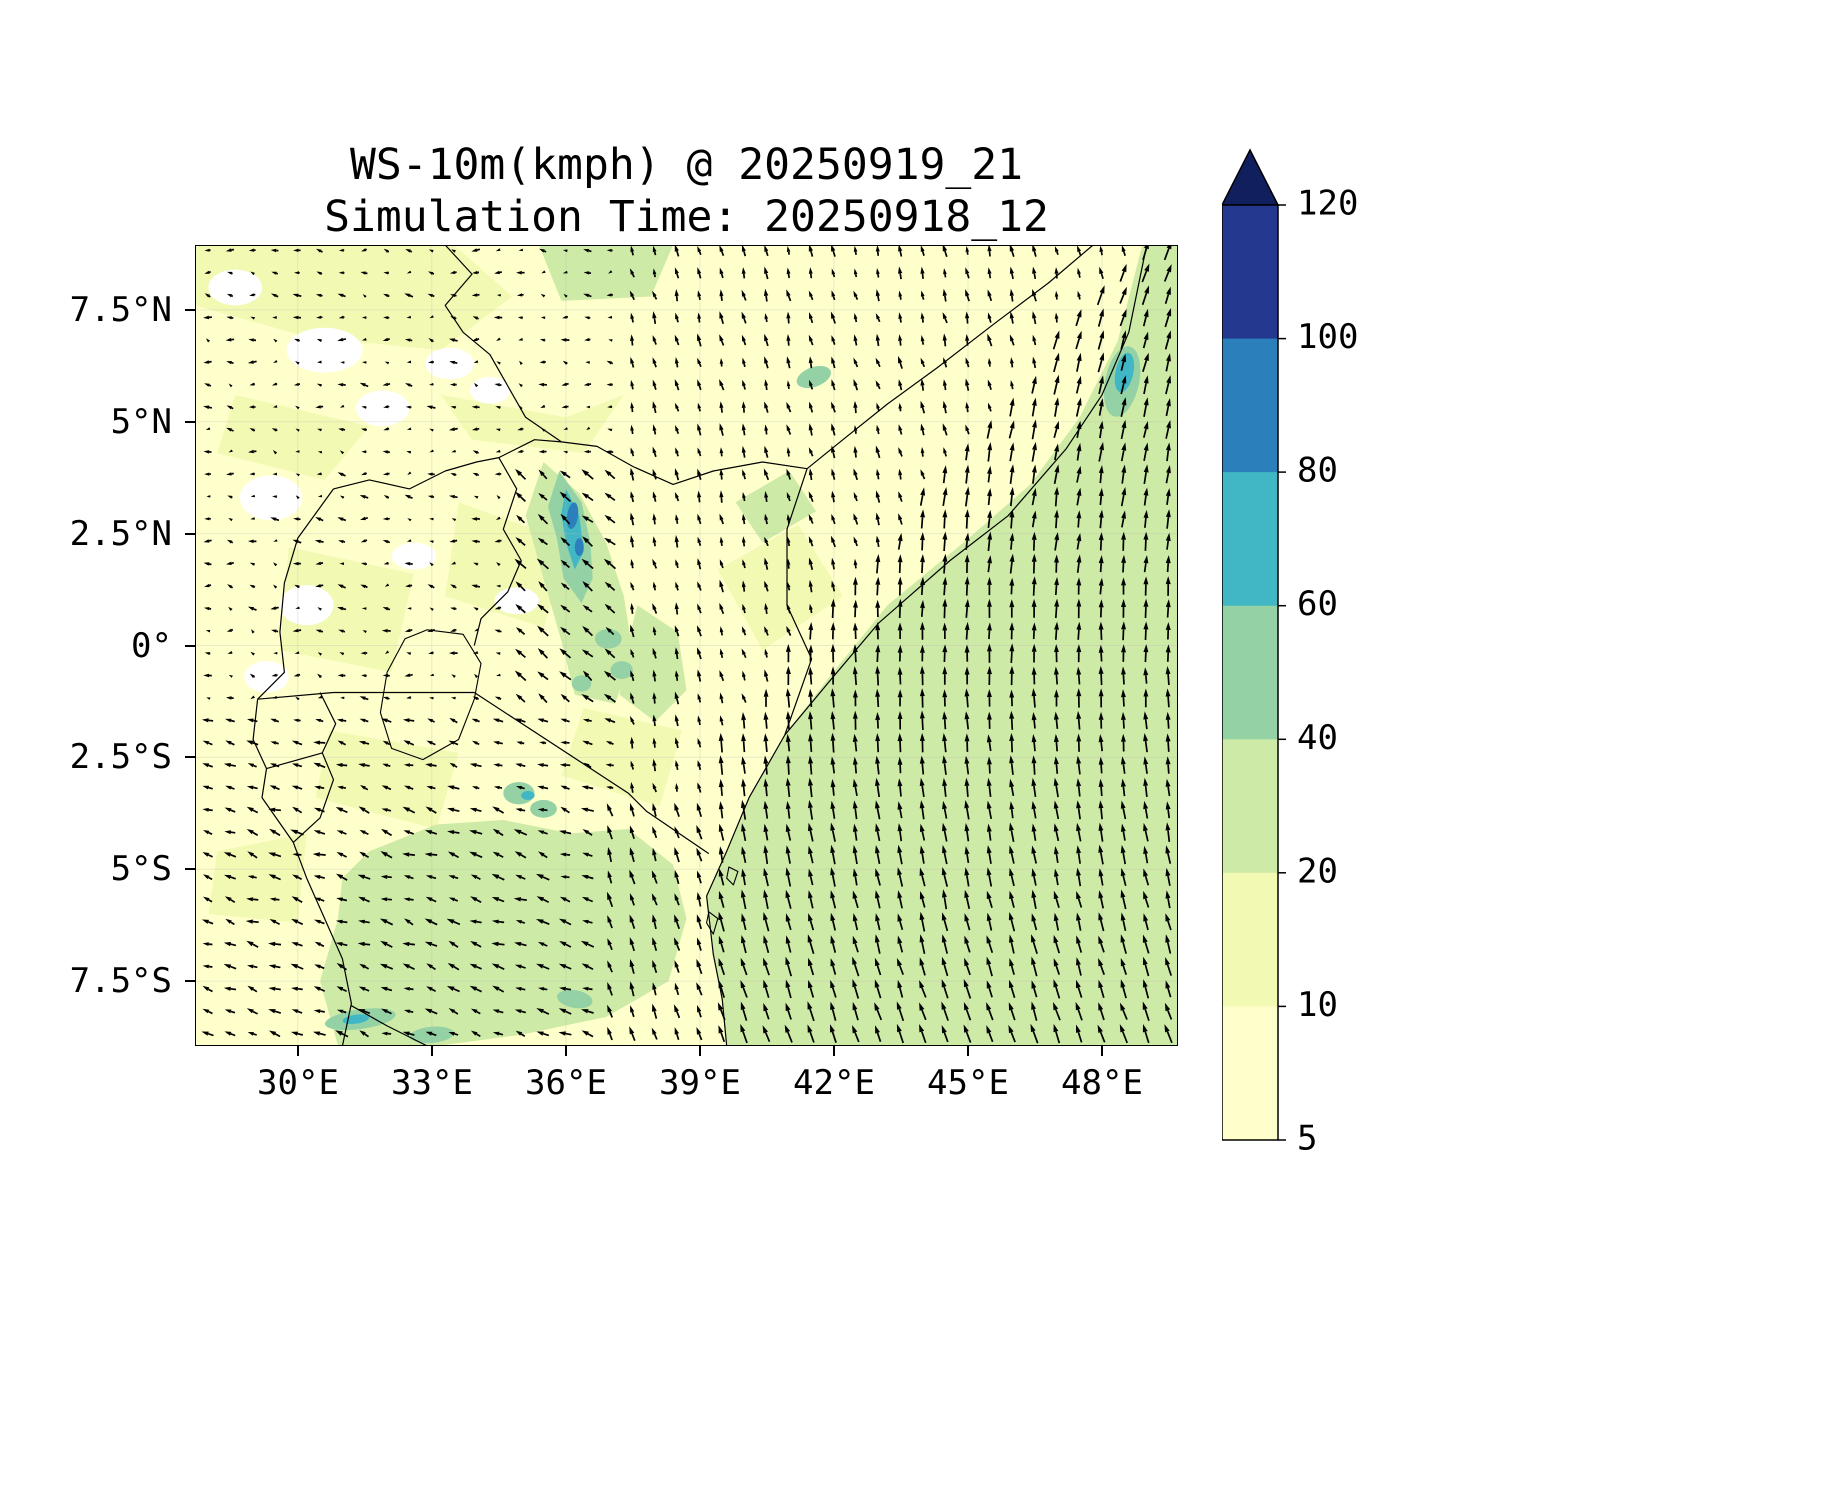  I want to click on colorbar-tick-label: 120, so click(1327, 204).